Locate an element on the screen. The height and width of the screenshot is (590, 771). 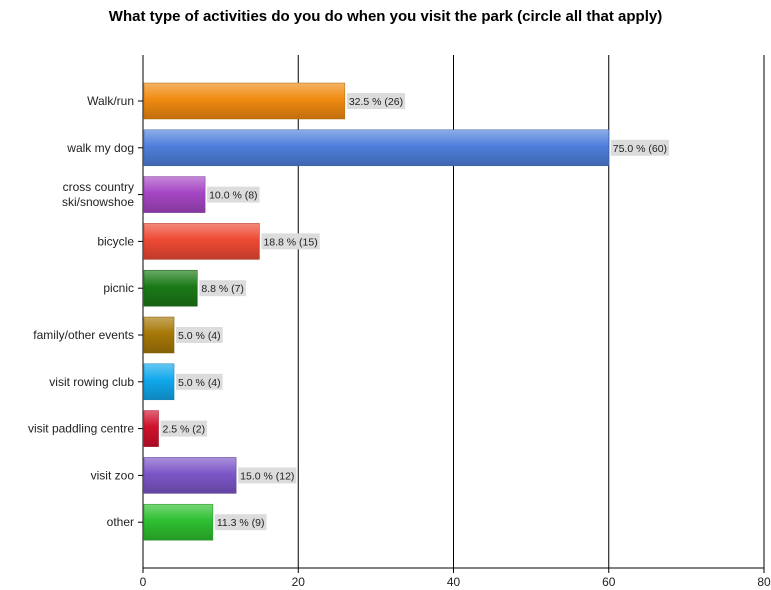
category-label: visit zoo is located at coordinates (113, 475).